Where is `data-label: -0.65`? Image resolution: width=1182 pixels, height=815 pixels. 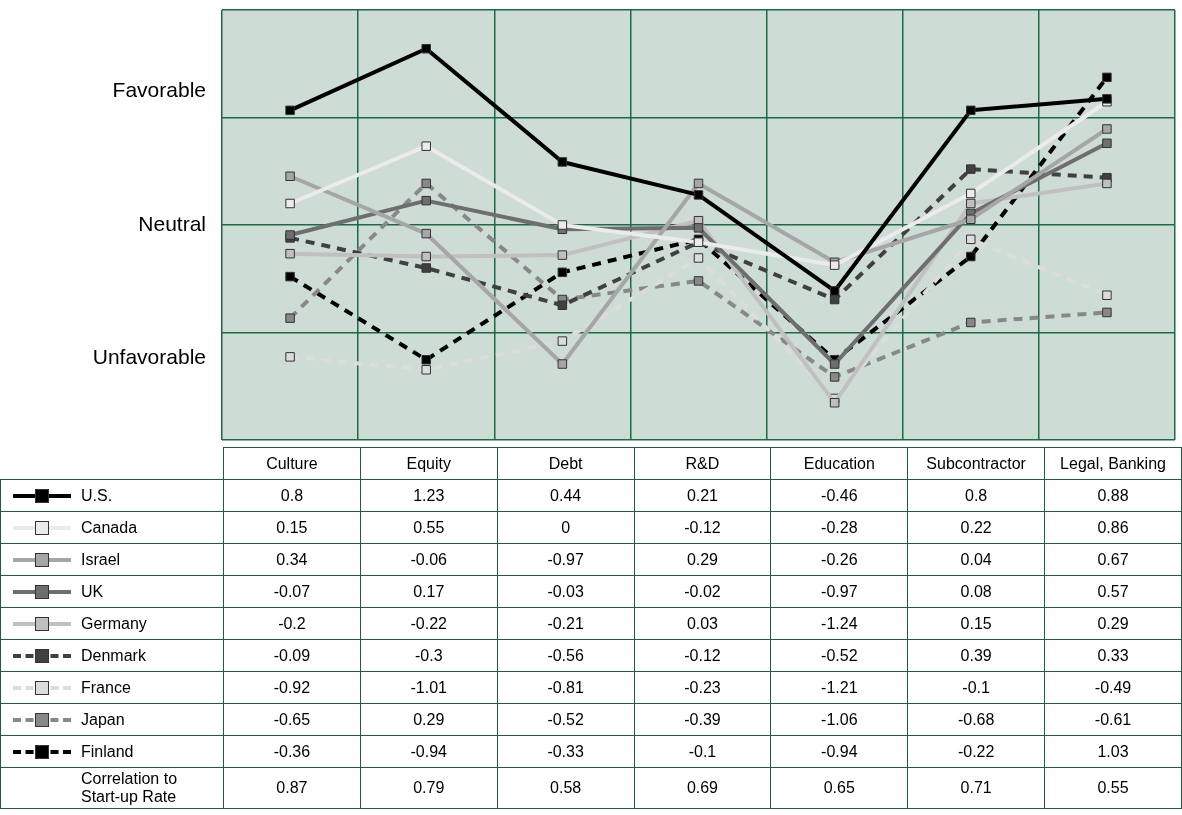 data-label: -0.65 is located at coordinates (292, 719).